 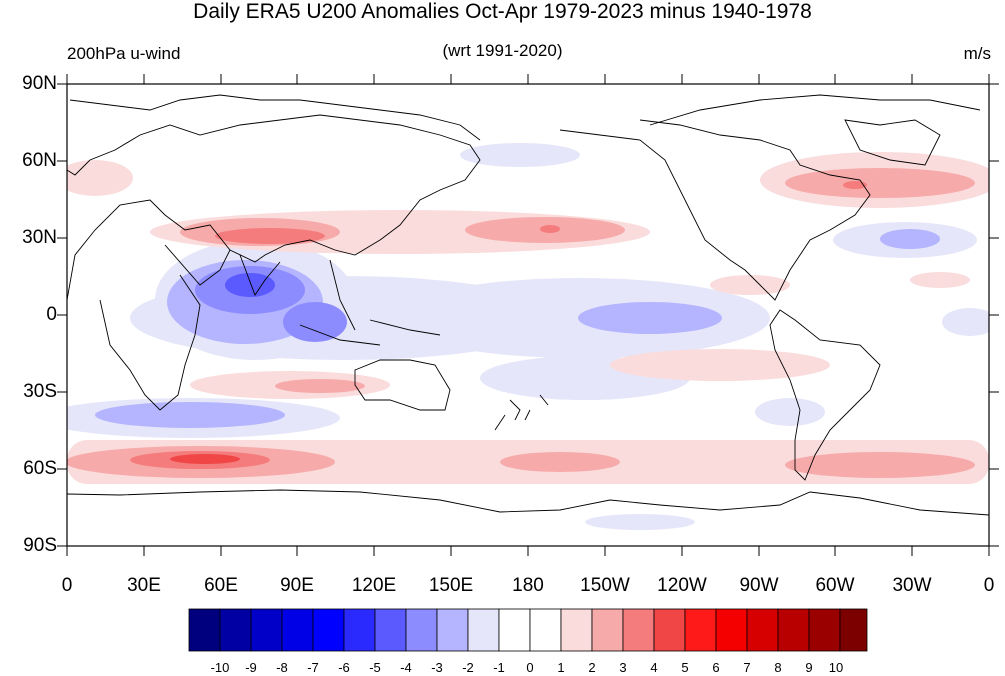 I want to click on colorbar-label: 3, so click(x=623, y=667).